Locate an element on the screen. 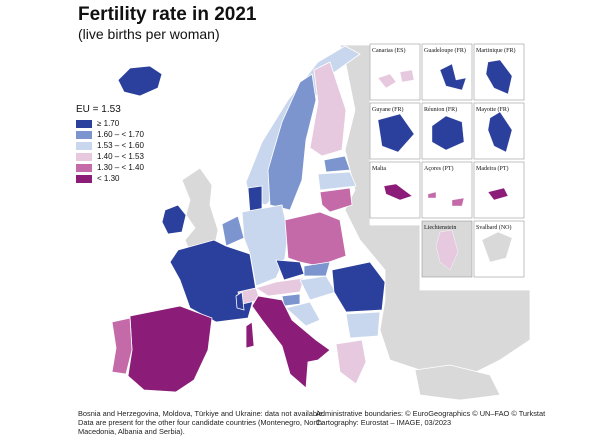 The height and width of the screenshot is (443, 615). legend-item: 1.40 – < 1.53 is located at coordinates (110, 156).